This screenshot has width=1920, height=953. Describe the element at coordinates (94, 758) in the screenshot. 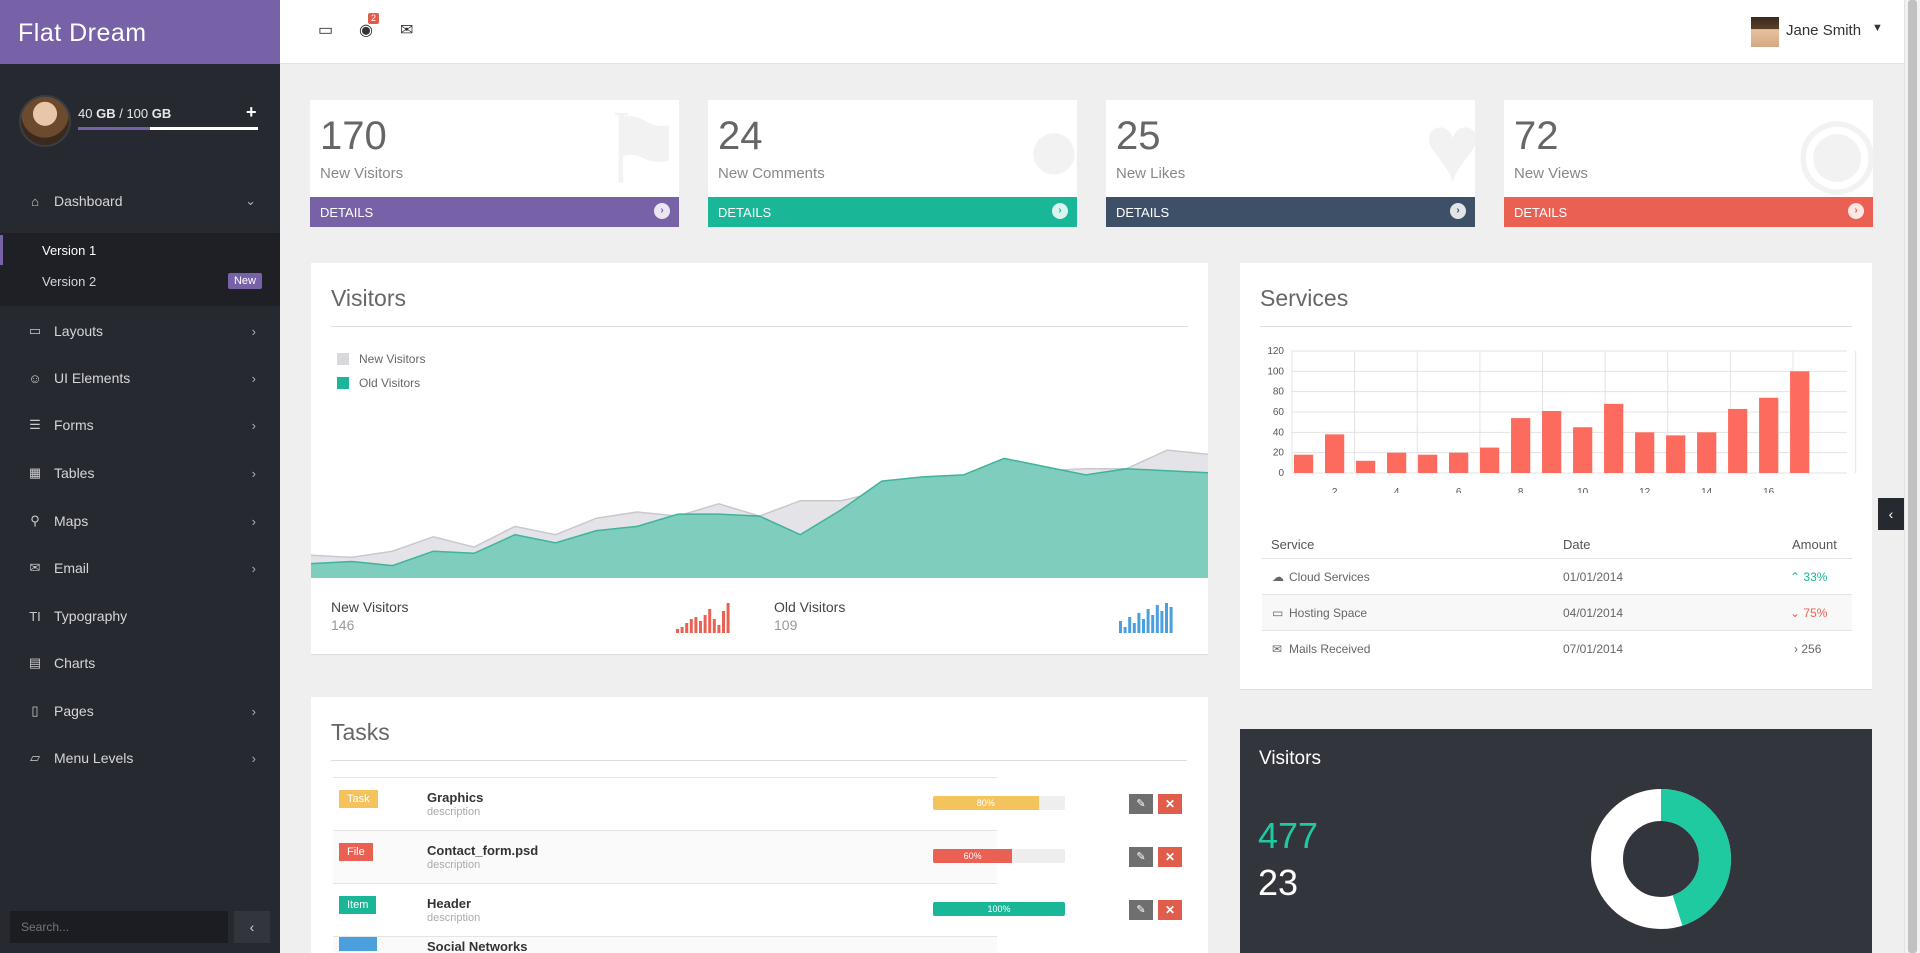

I see `sidebar-item-label: Menu Levels` at that location.